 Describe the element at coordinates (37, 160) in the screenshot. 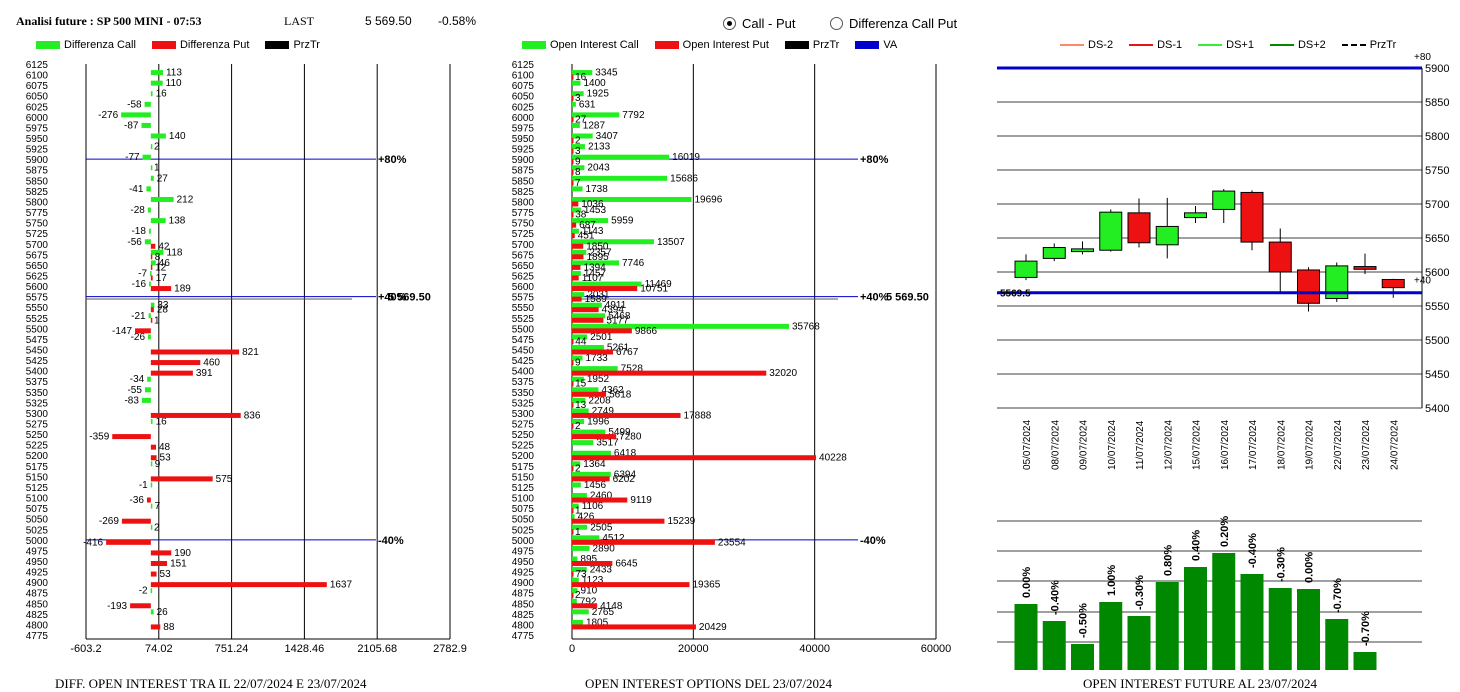

I see `strike-label: 5900` at that location.